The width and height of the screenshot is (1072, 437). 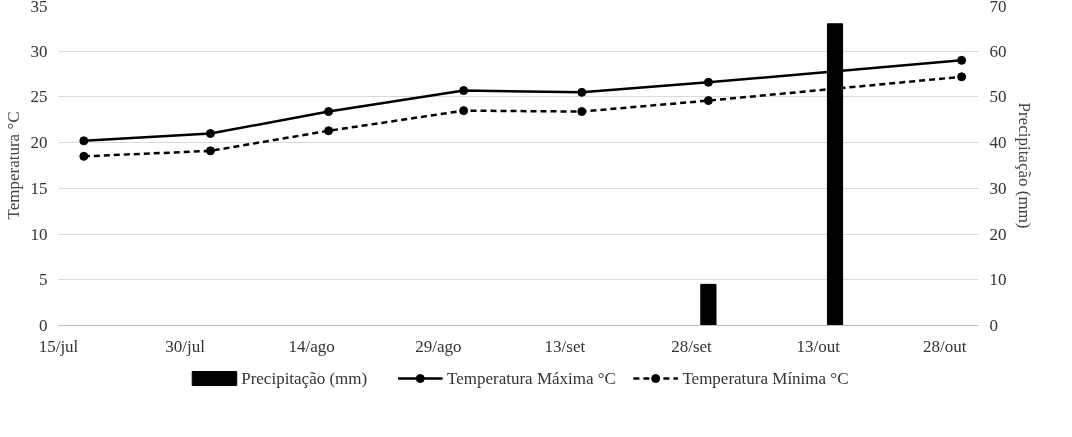 I want to click on x-tick-label: 28/set, so click(x=692, y=346).